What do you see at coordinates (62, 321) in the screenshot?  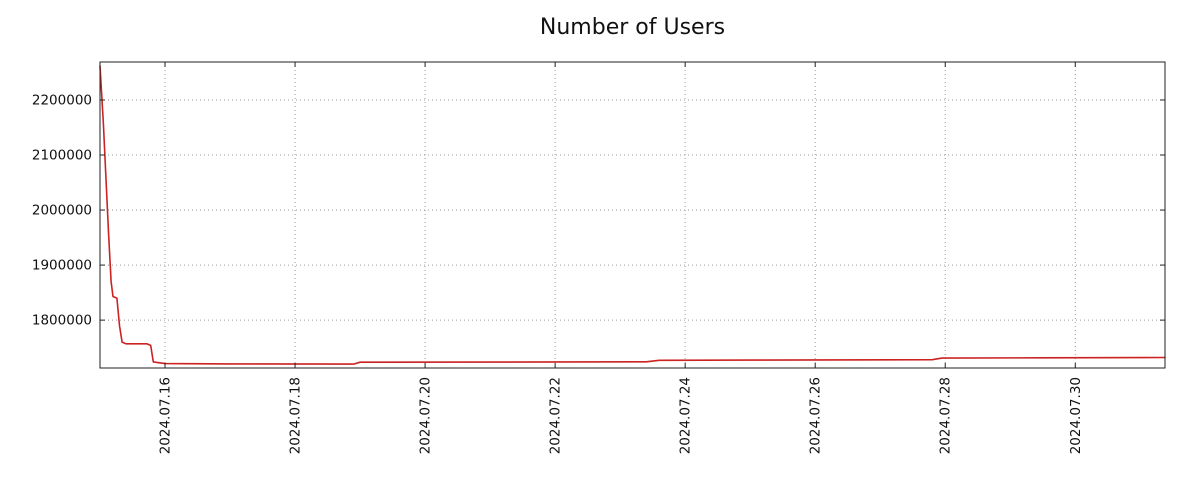 I see `y-tick-label: 1800000` at bounding box center [62, 321].